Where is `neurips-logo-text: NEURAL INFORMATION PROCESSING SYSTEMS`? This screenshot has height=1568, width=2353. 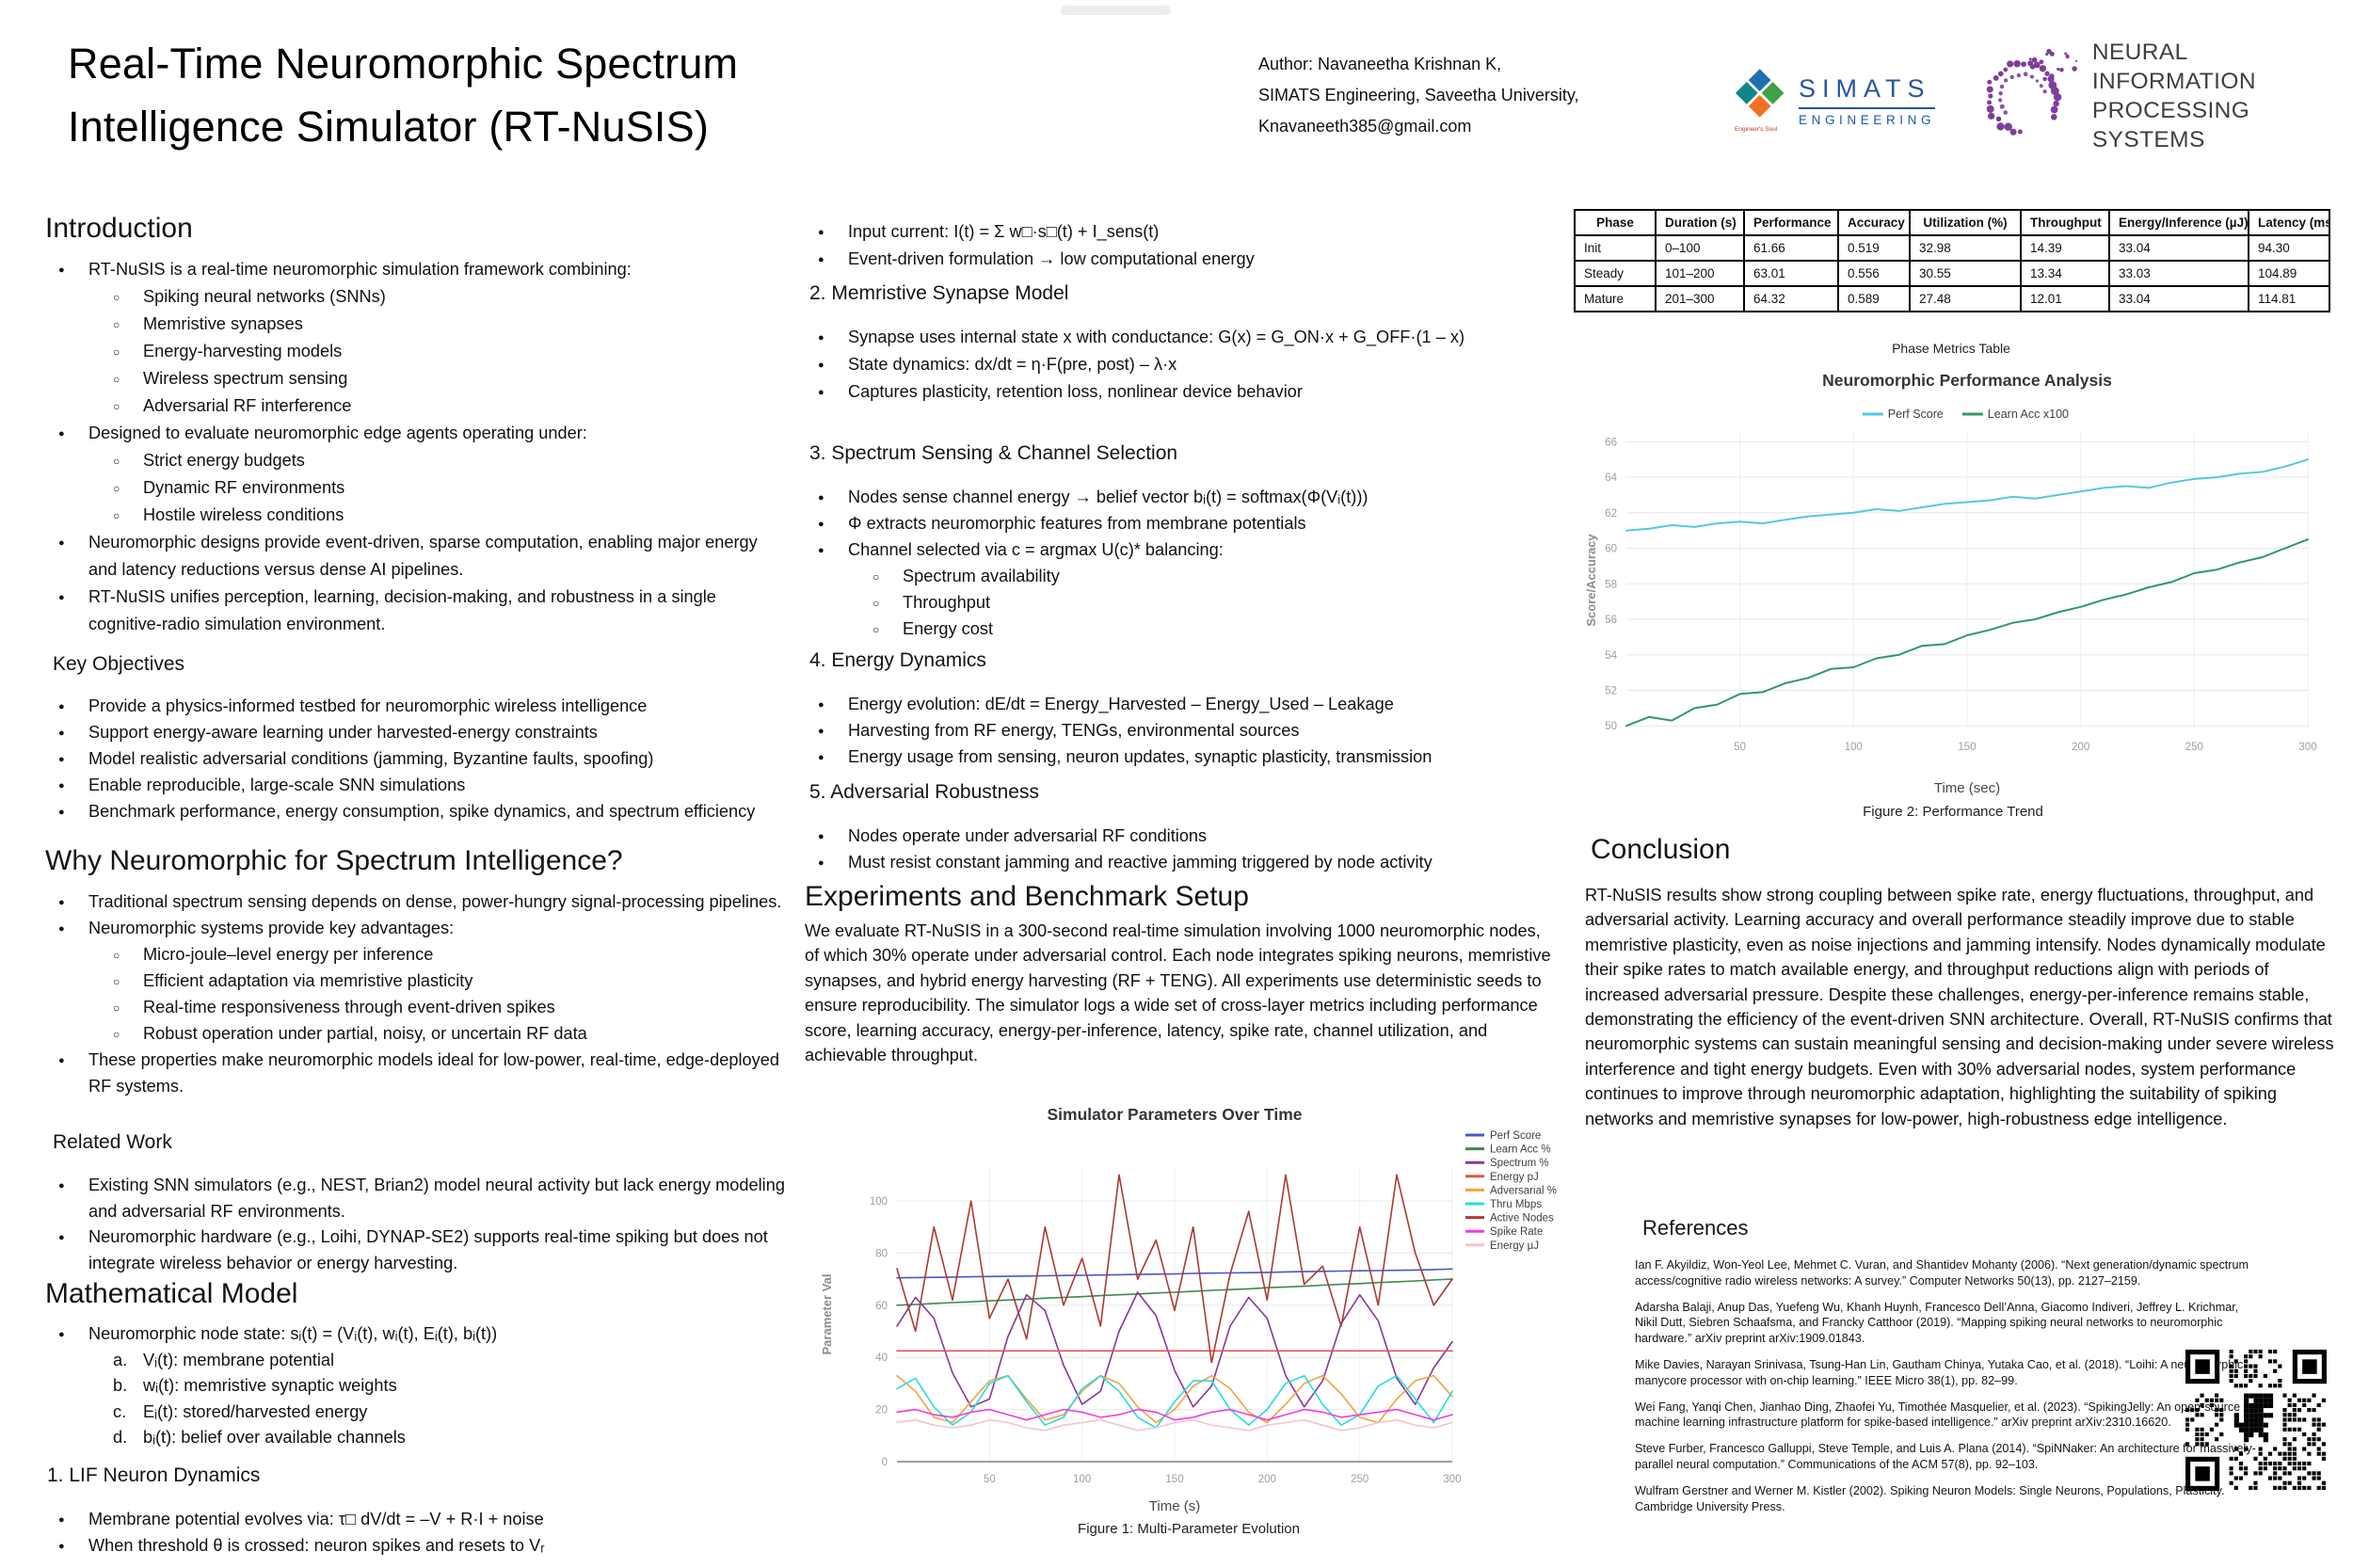
neurips-logo-text: NEURAL INFORMATION PROCESSING SYSTEMS is located at coordinates (2222, 96).